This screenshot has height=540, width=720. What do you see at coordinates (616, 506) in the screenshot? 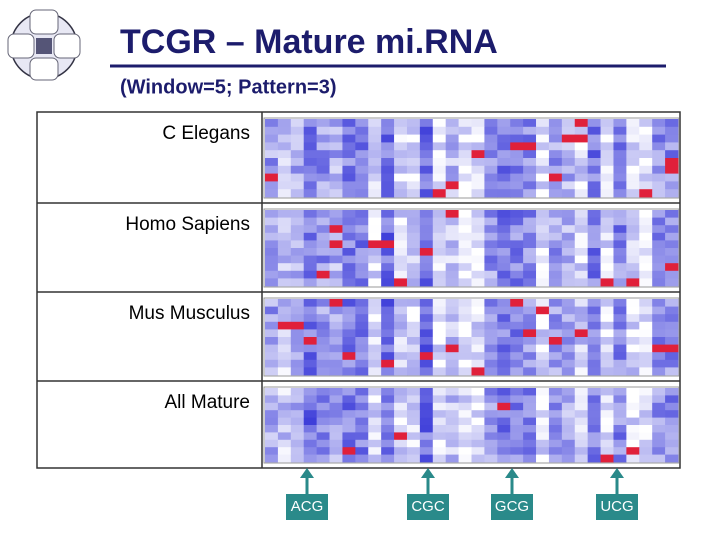
I see `marker-label: UCG` at bounding box center [616, 506].